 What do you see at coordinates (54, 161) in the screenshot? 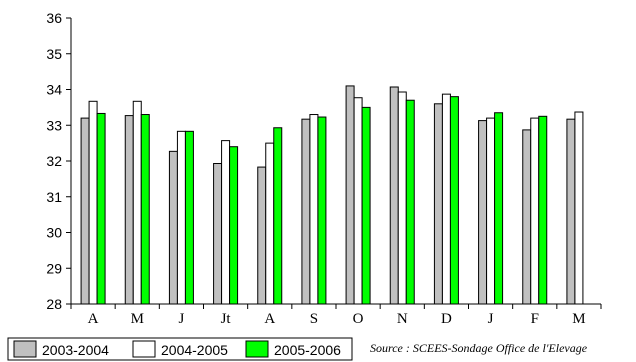
I see `y-tick-label: 32` at bounding box center [54, 161].